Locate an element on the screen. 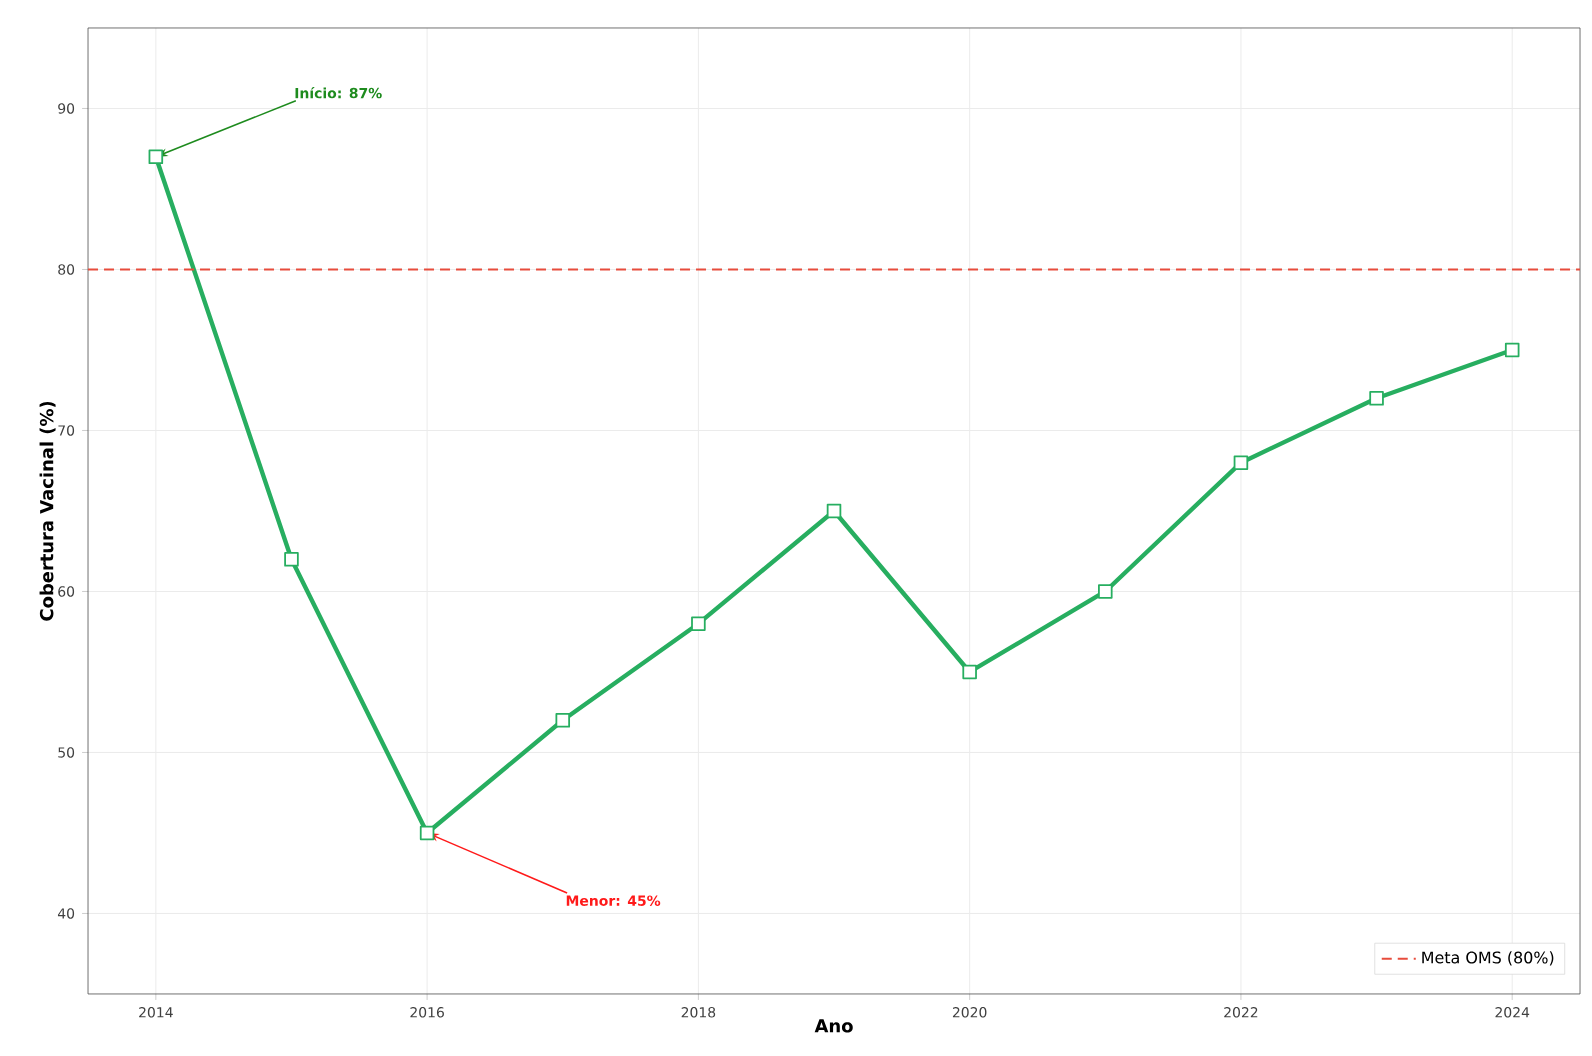  y-axis-title: Cobertura Vacinal (%) is located at coordinates (47, 511).